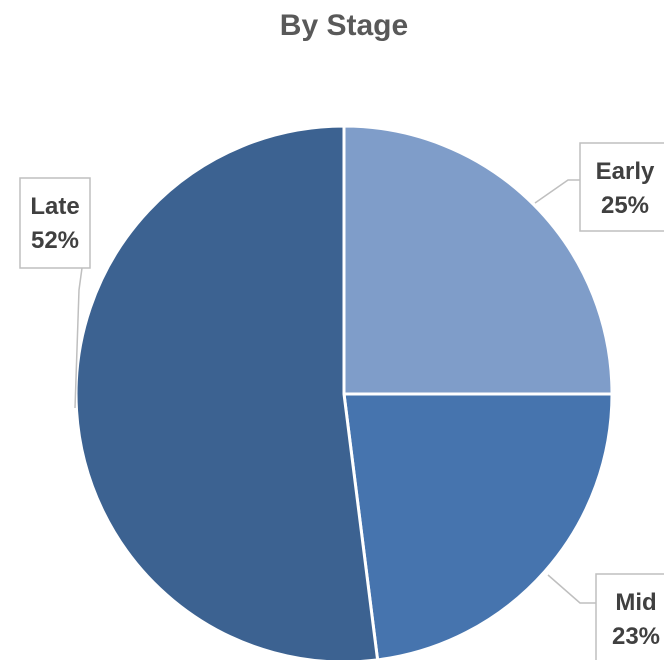  I want to click on slice-category-label: Late, so click(54, 206).